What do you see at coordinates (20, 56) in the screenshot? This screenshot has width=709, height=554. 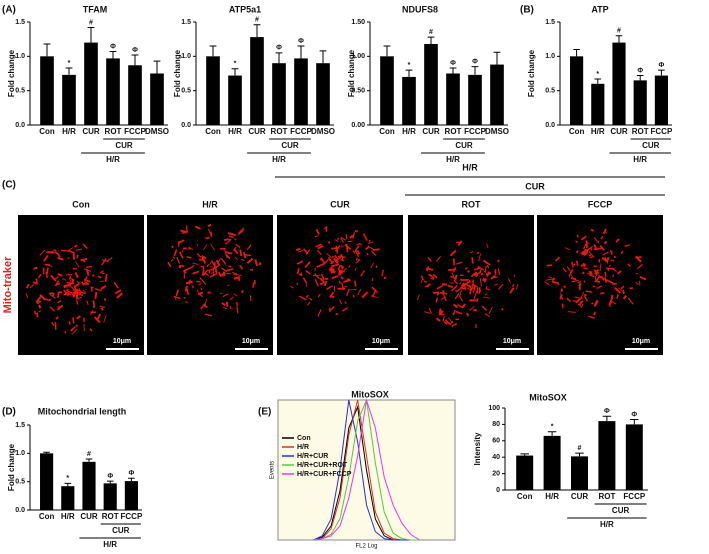 I see `y-tick-label: 1.0` at bounding box center [20, 56].